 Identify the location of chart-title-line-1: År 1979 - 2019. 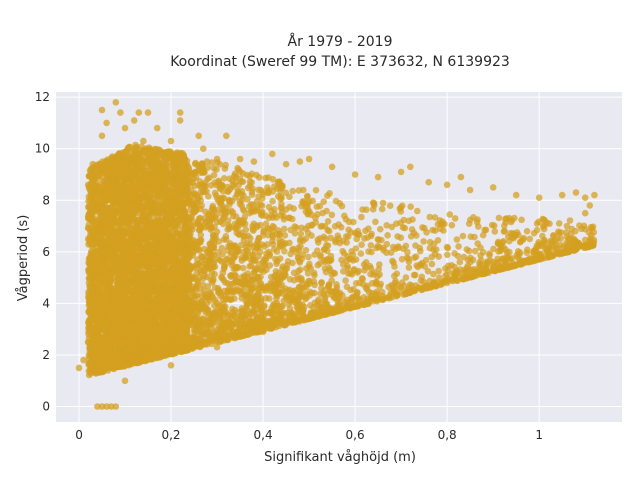
(340, 41).